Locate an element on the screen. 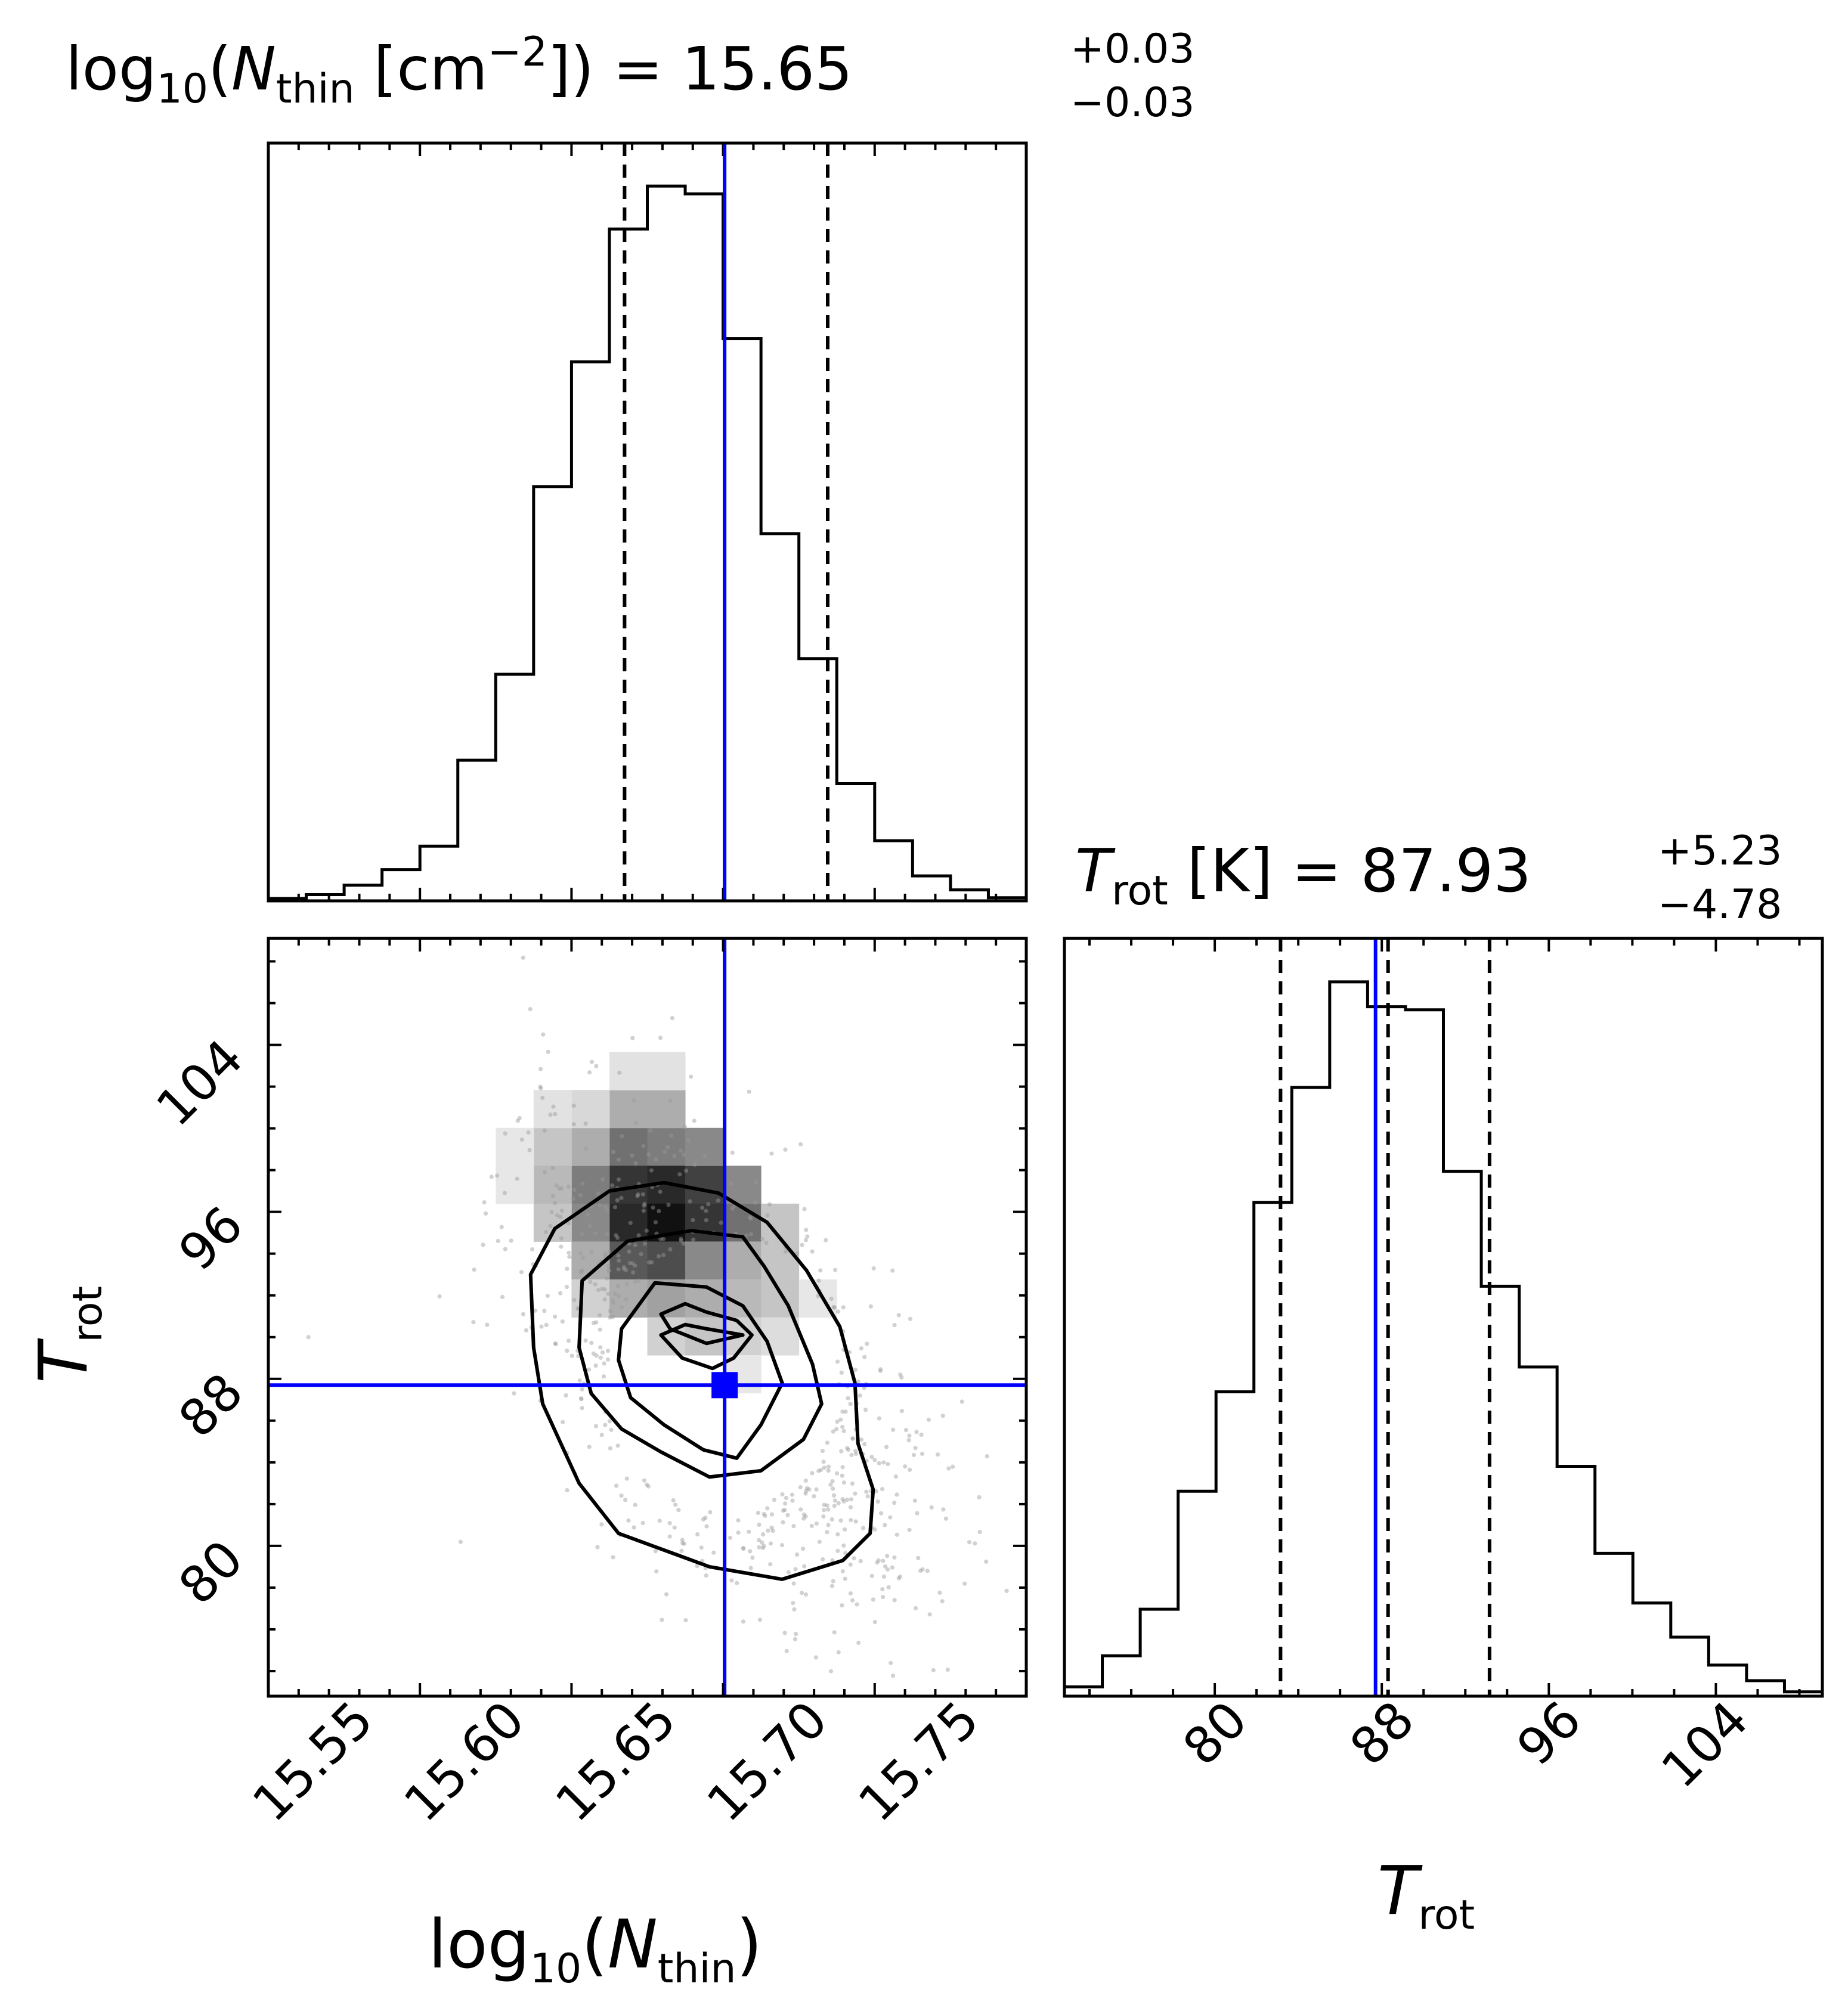 Image resolution: width=1848 pixels, height=2005 pixels. x-tick-15.75: 15.75 is located at coordinates (919, 1762).